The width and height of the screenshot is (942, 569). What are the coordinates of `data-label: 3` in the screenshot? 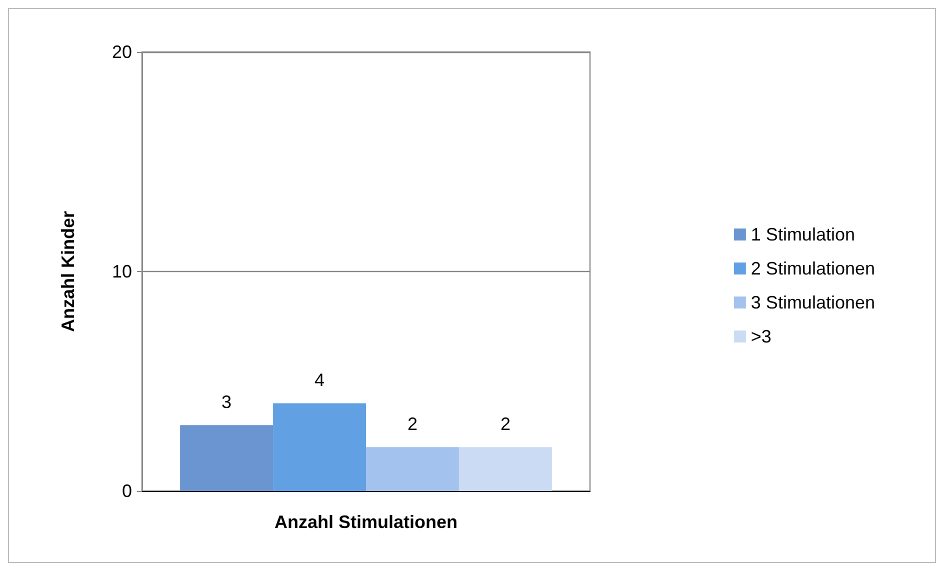 It's located at (227, 402).